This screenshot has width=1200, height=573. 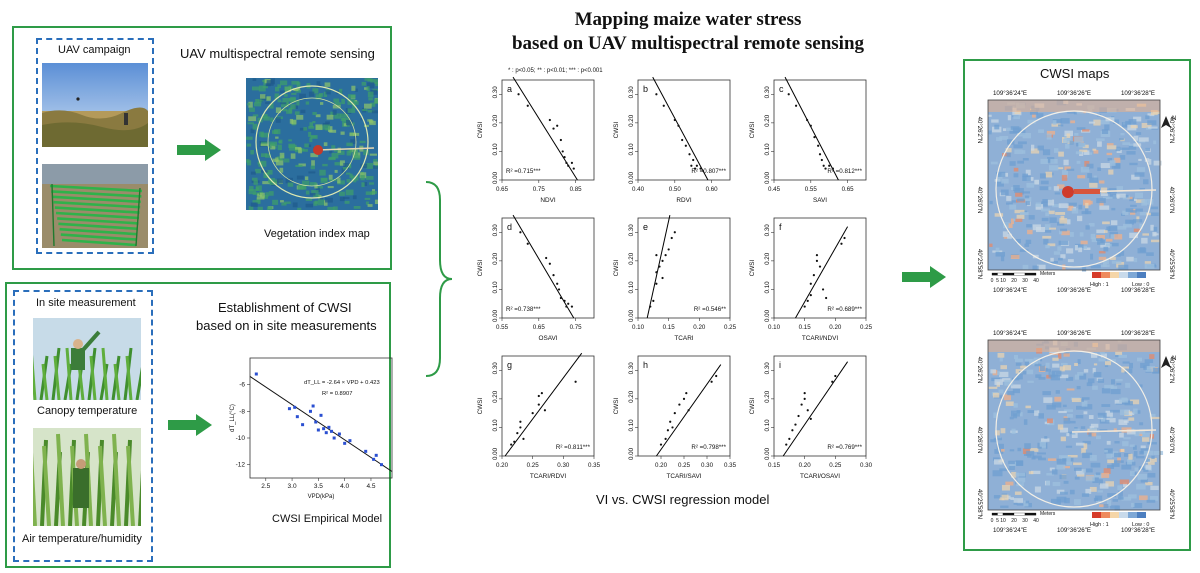 I want to click on y-axis-label: CWSI, so click(x=616, y=405).